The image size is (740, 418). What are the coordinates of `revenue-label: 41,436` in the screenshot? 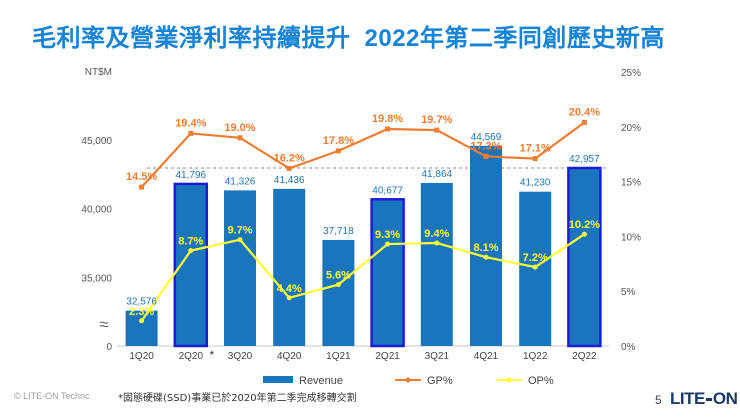 It's located at (289, 180).